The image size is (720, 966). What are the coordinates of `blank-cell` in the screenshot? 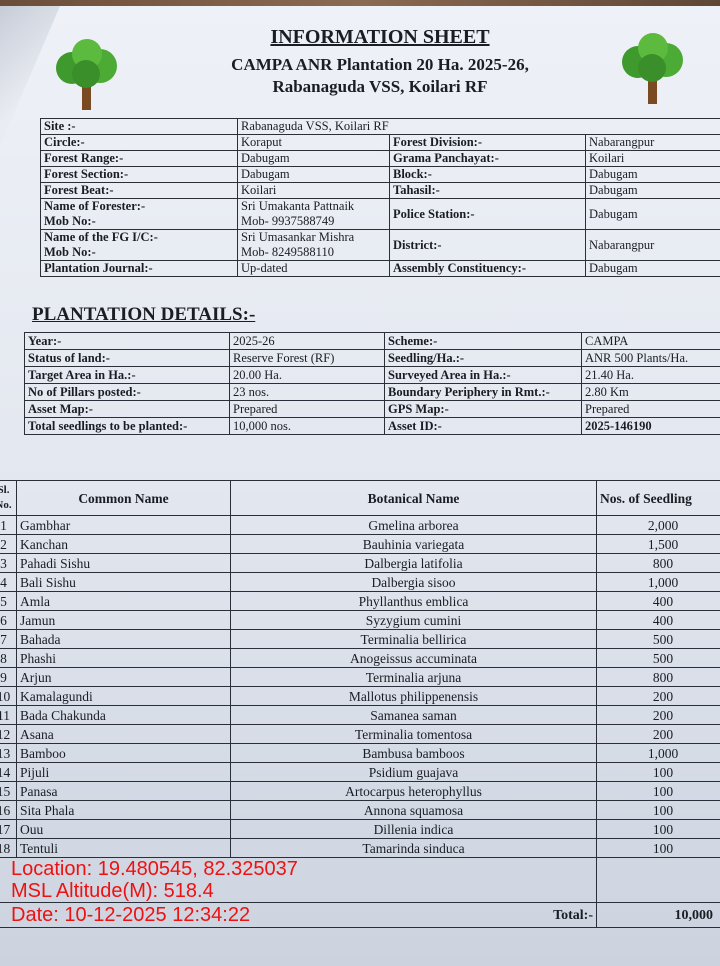 It's located at (658, 880).